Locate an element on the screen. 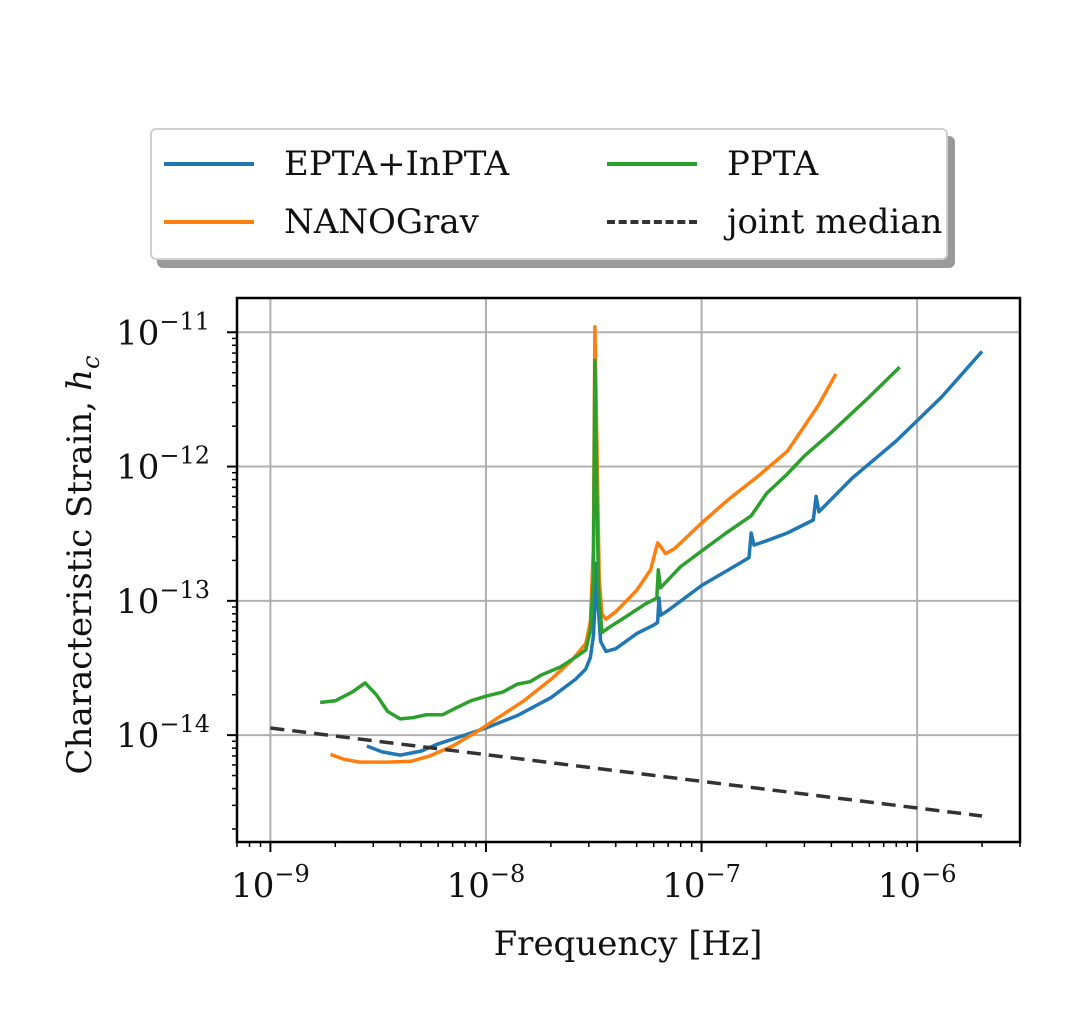 The height and width of the screenshot is (1020, 1065). x-tick-exponent: −7 is located at coordinates (722, 874).